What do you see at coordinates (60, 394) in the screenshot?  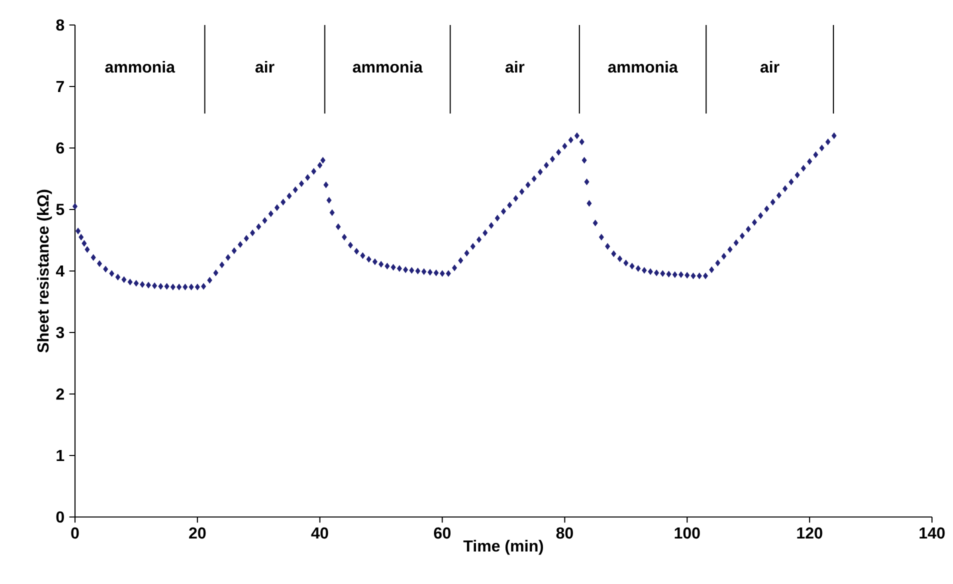 I see `y-tick-label: 2` at bounding box center [60, 394].